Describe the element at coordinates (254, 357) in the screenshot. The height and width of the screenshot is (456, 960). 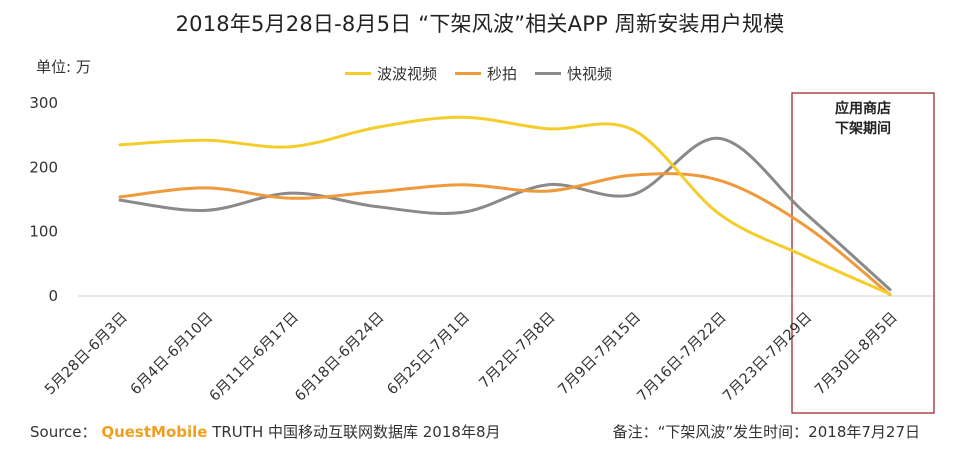
I see `x-tick-label-2: 6月11日-6月17日` at that location.